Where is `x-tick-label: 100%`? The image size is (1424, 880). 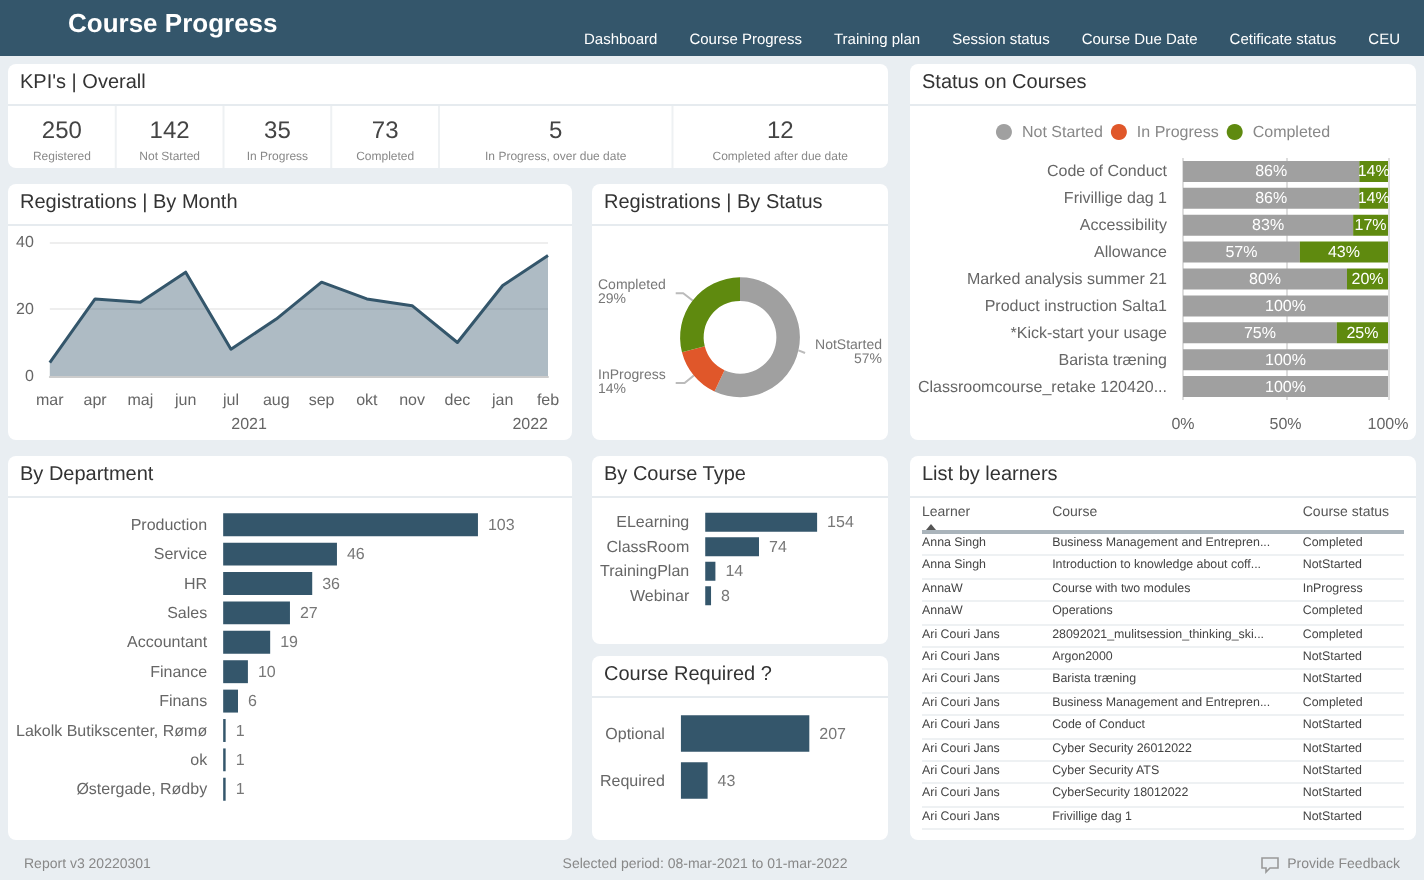 x-tick-label: 100% is located at coordinates (1388, 424).